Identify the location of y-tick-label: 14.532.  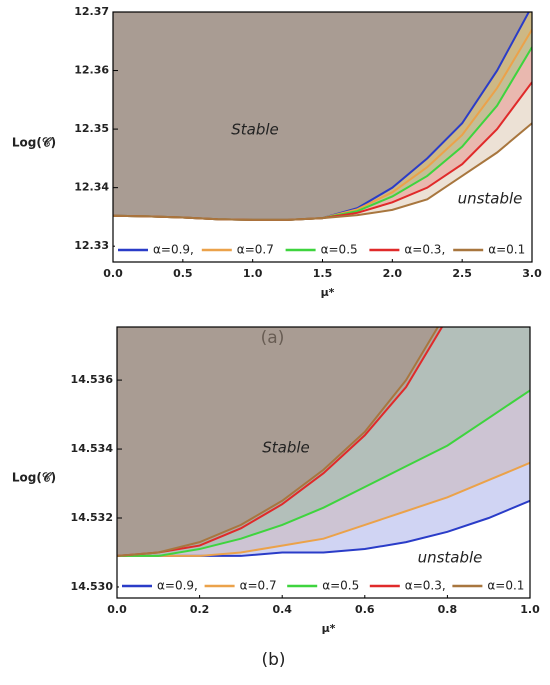
(92, 517).